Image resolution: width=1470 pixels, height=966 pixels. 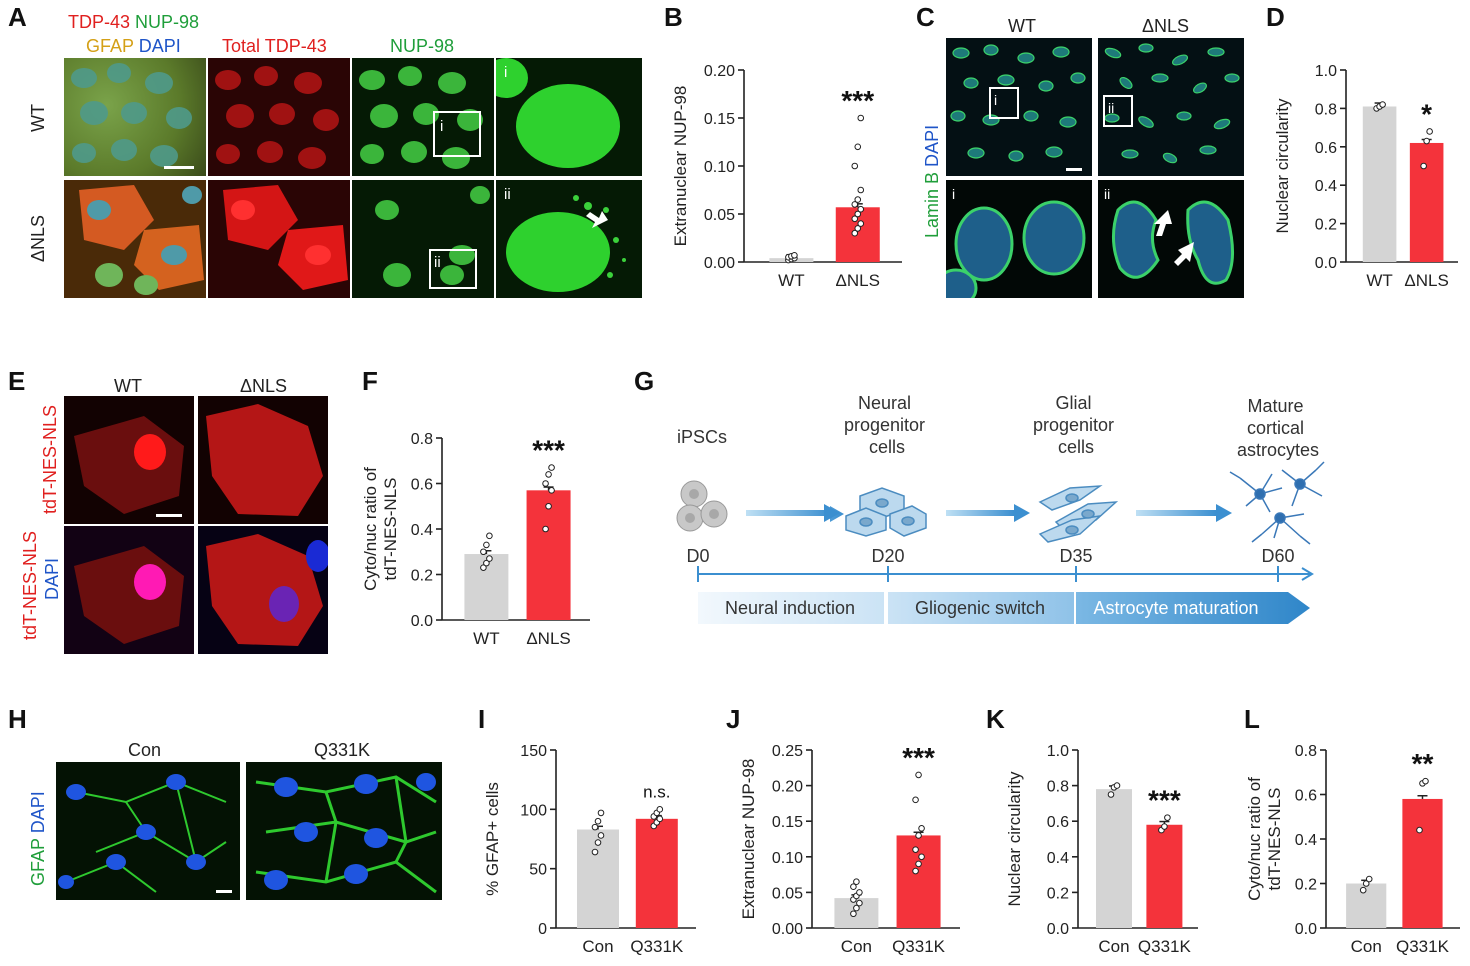 What do you see at coordinates (38, 838) in the screenshot?
I see `panel-h-ylabel: GFAP DAPI` at bounding box center [38, 838].